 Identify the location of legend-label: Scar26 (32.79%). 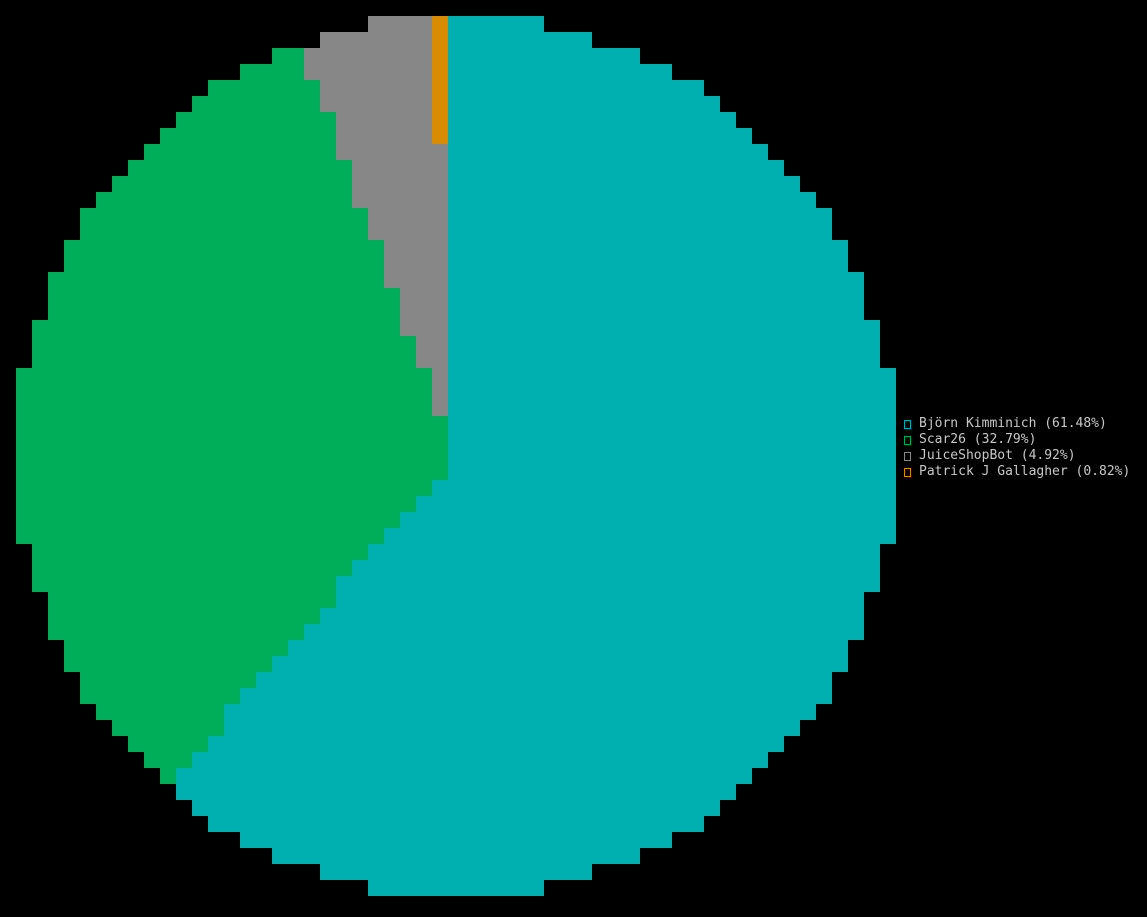
(978, 439).